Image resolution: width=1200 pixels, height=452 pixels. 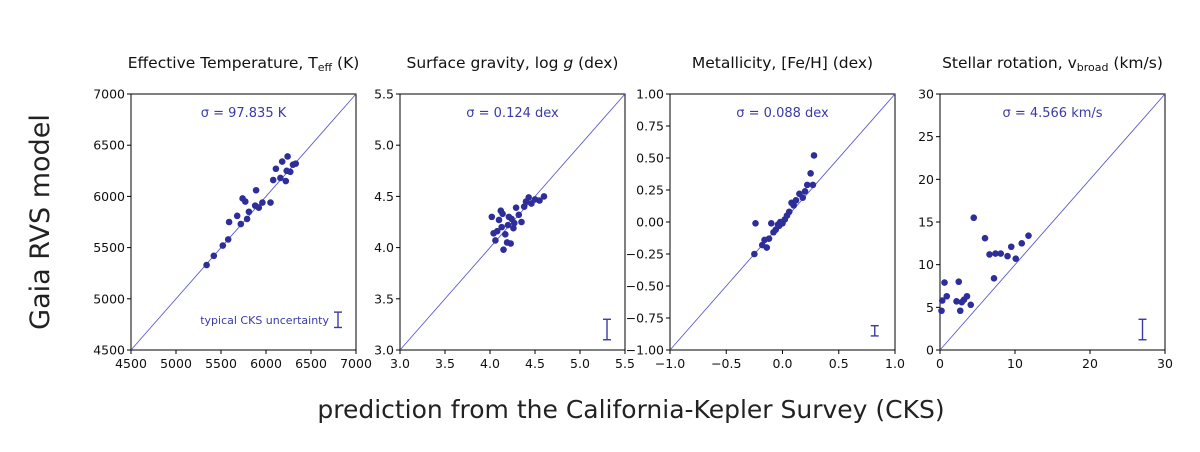 What do you see at coordinates (1090, 363) in the screenshot?
I see `x-tick-label: 20` at bounding box center [1090, 363].